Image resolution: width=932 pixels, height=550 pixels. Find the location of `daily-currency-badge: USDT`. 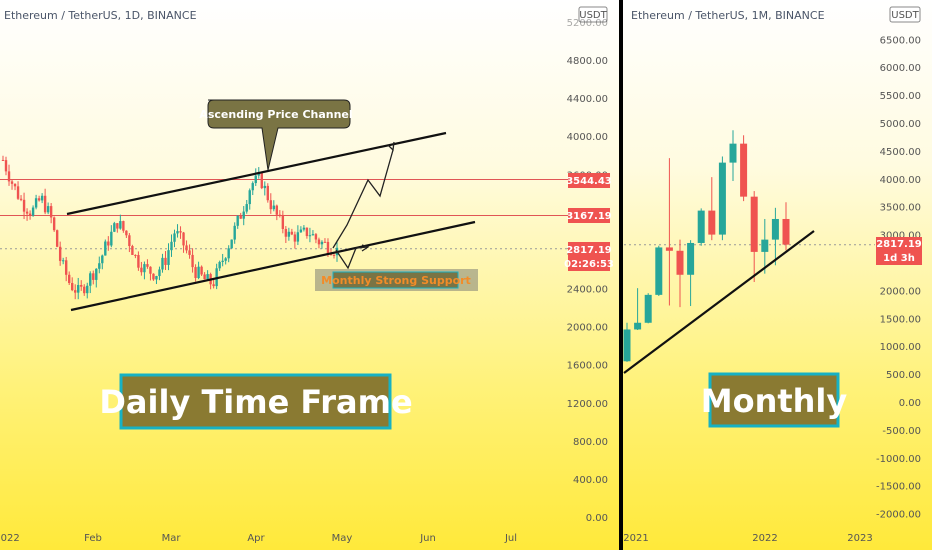

daily-currency-badge: USDT is located at coordinates (593, 14).